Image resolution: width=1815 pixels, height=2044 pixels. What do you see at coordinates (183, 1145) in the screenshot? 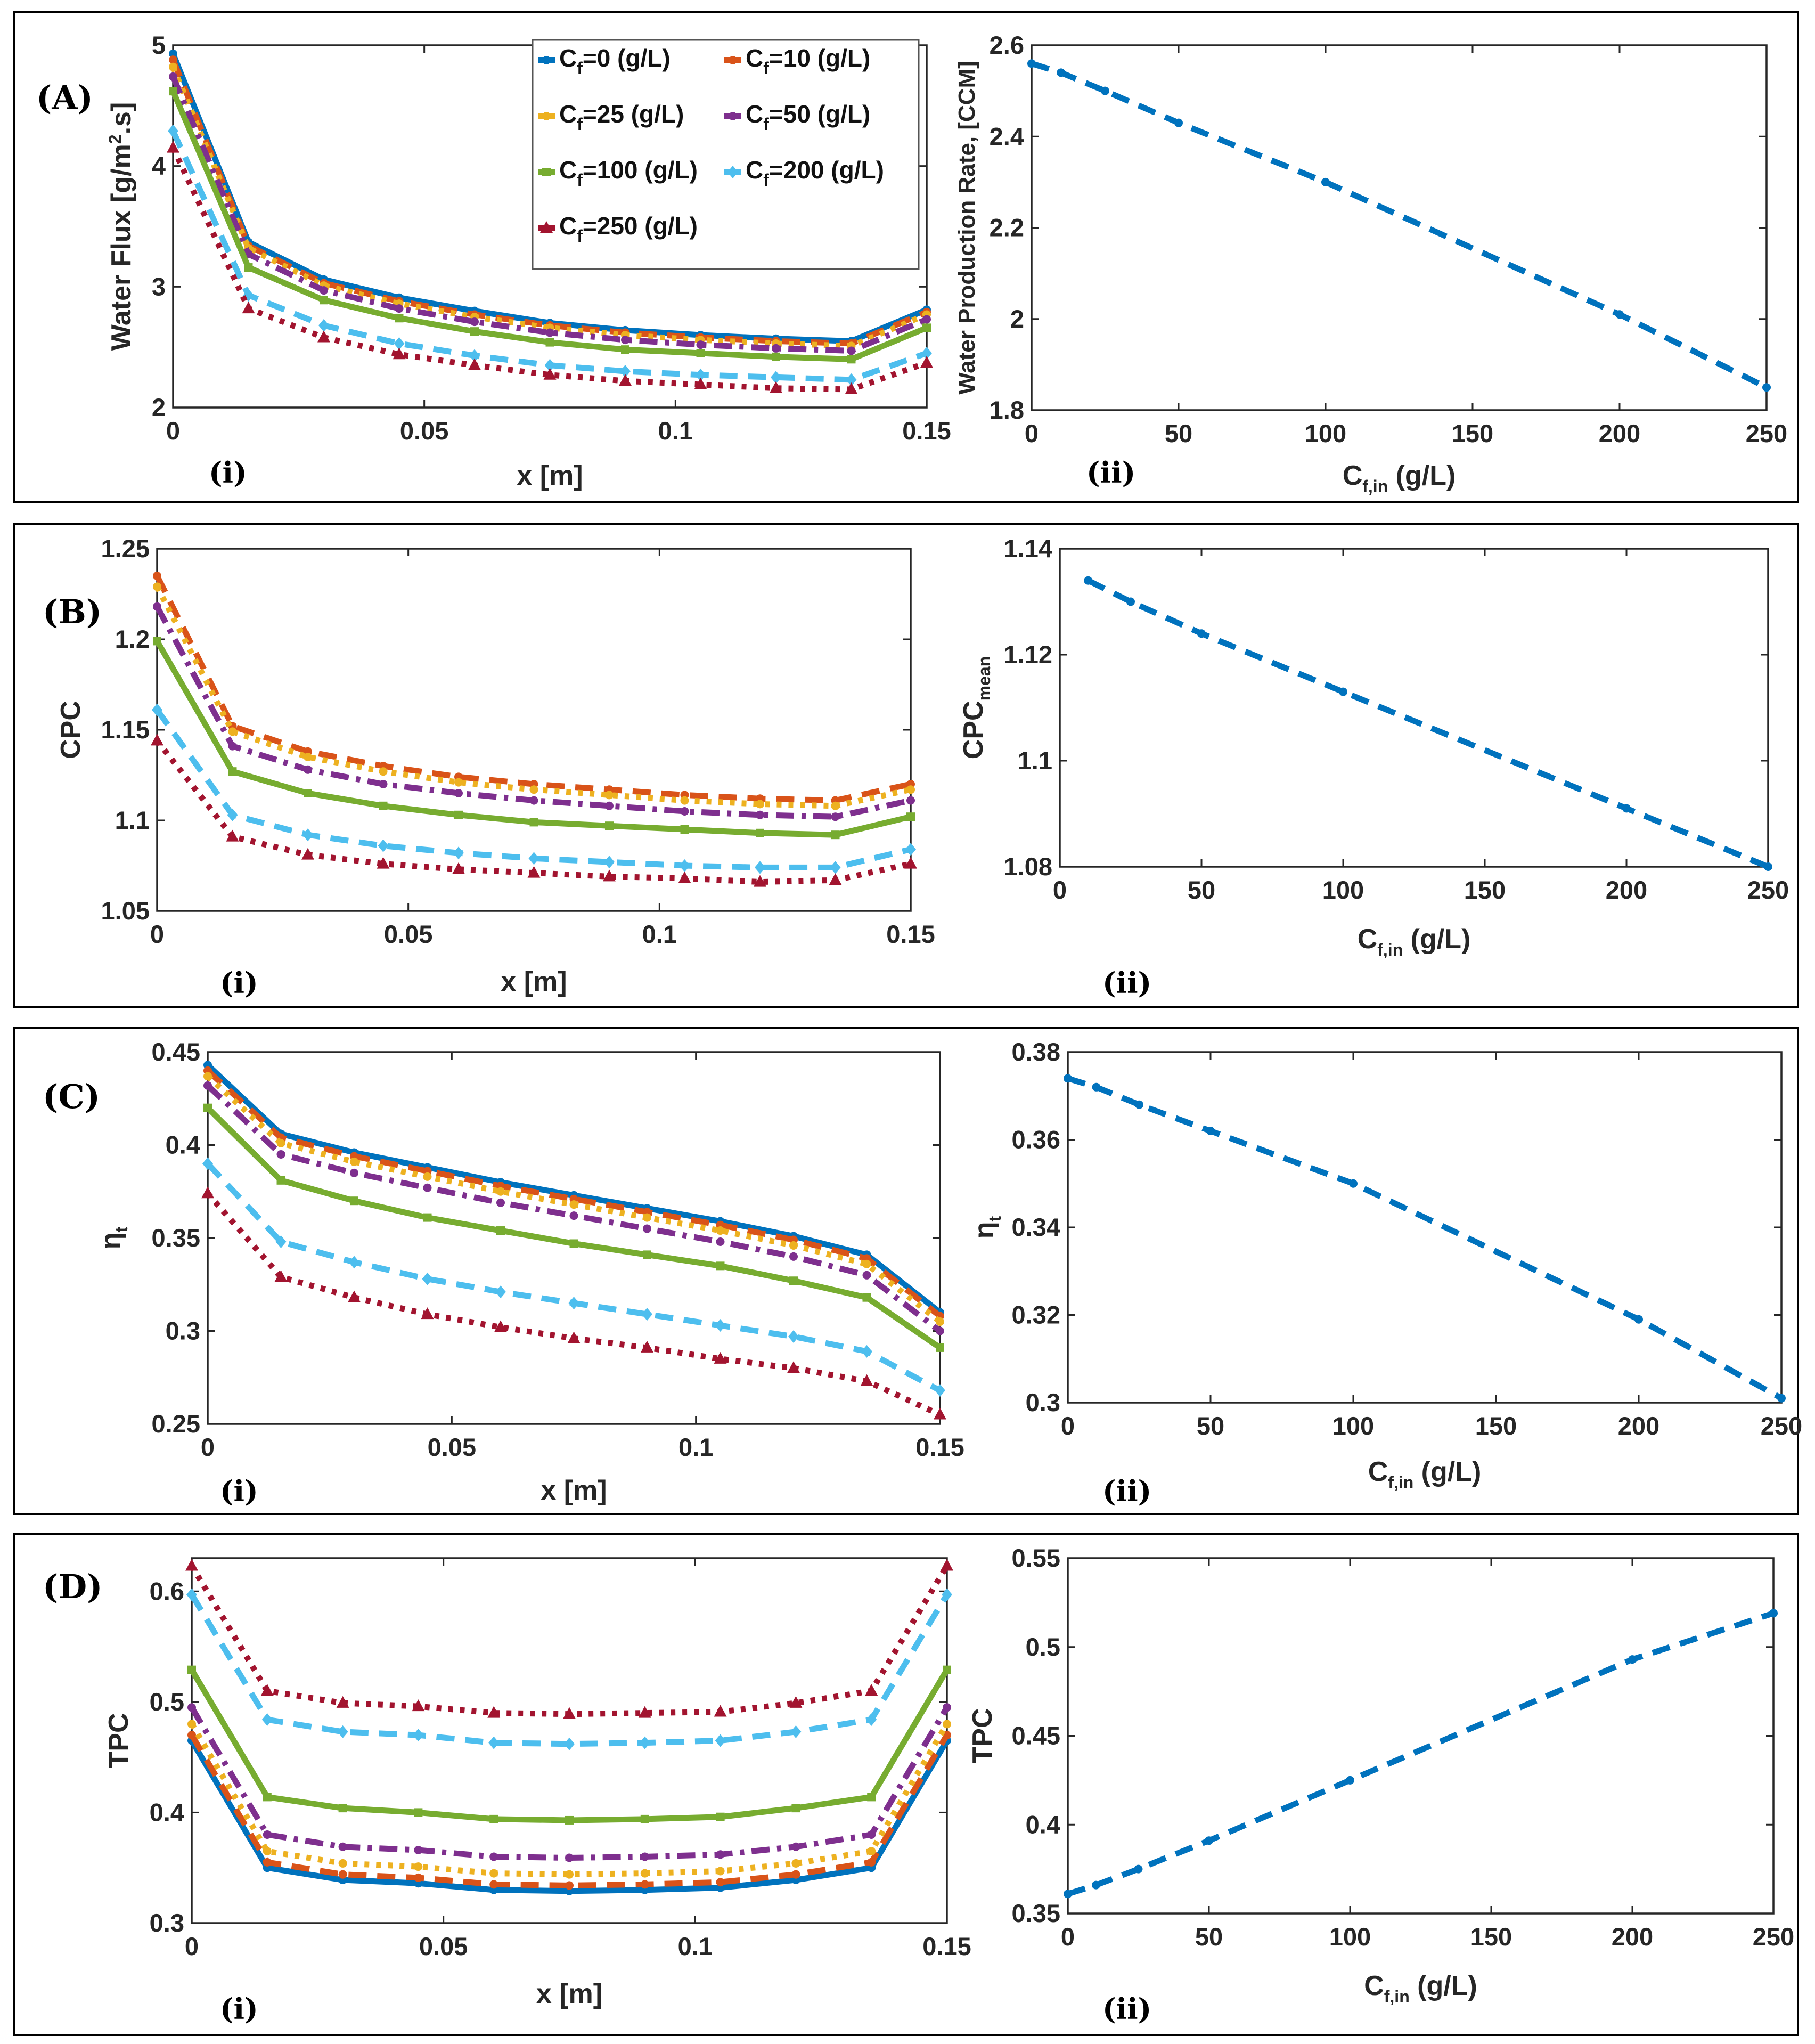
I see `y-tick-label: 0.4` at bounding box center [183, 1145].